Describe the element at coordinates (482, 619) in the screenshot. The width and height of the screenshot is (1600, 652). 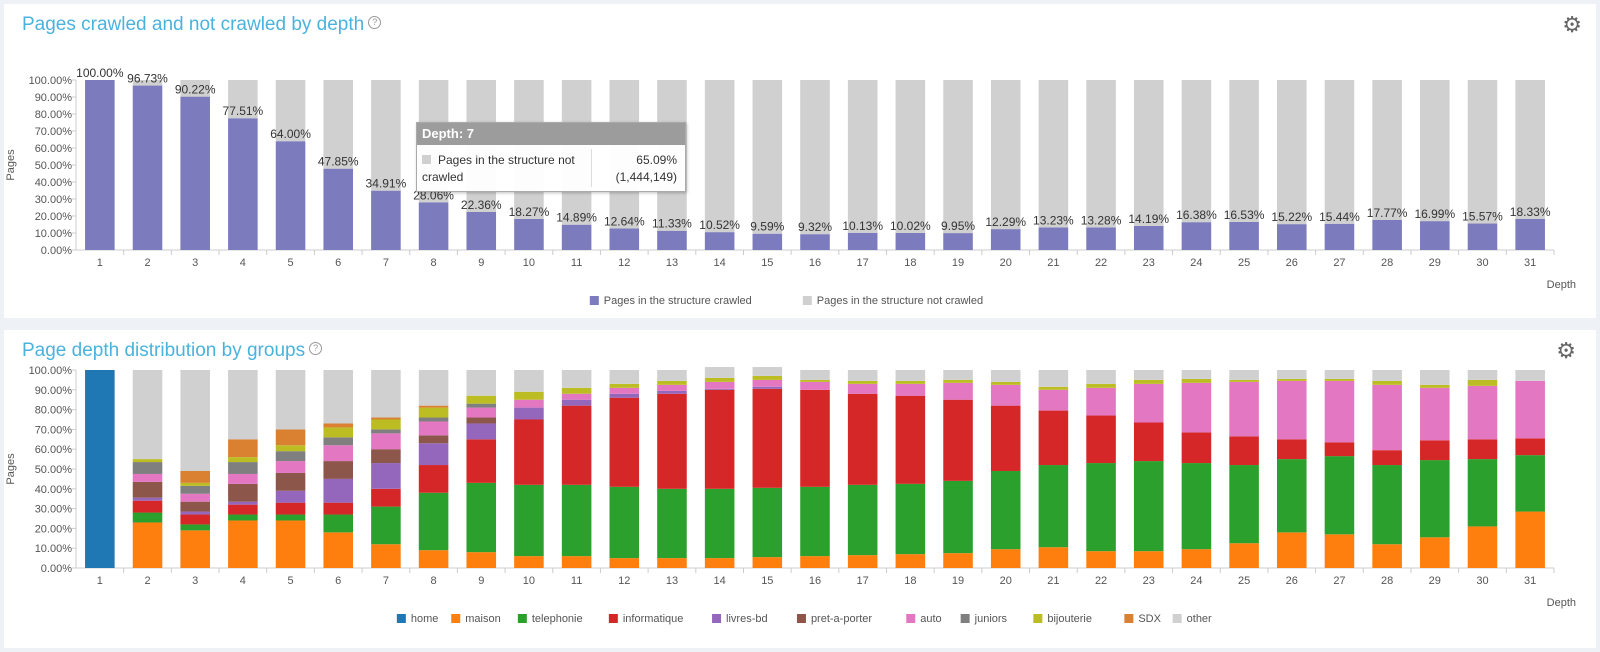
I see `legend-item: maison` at that location.